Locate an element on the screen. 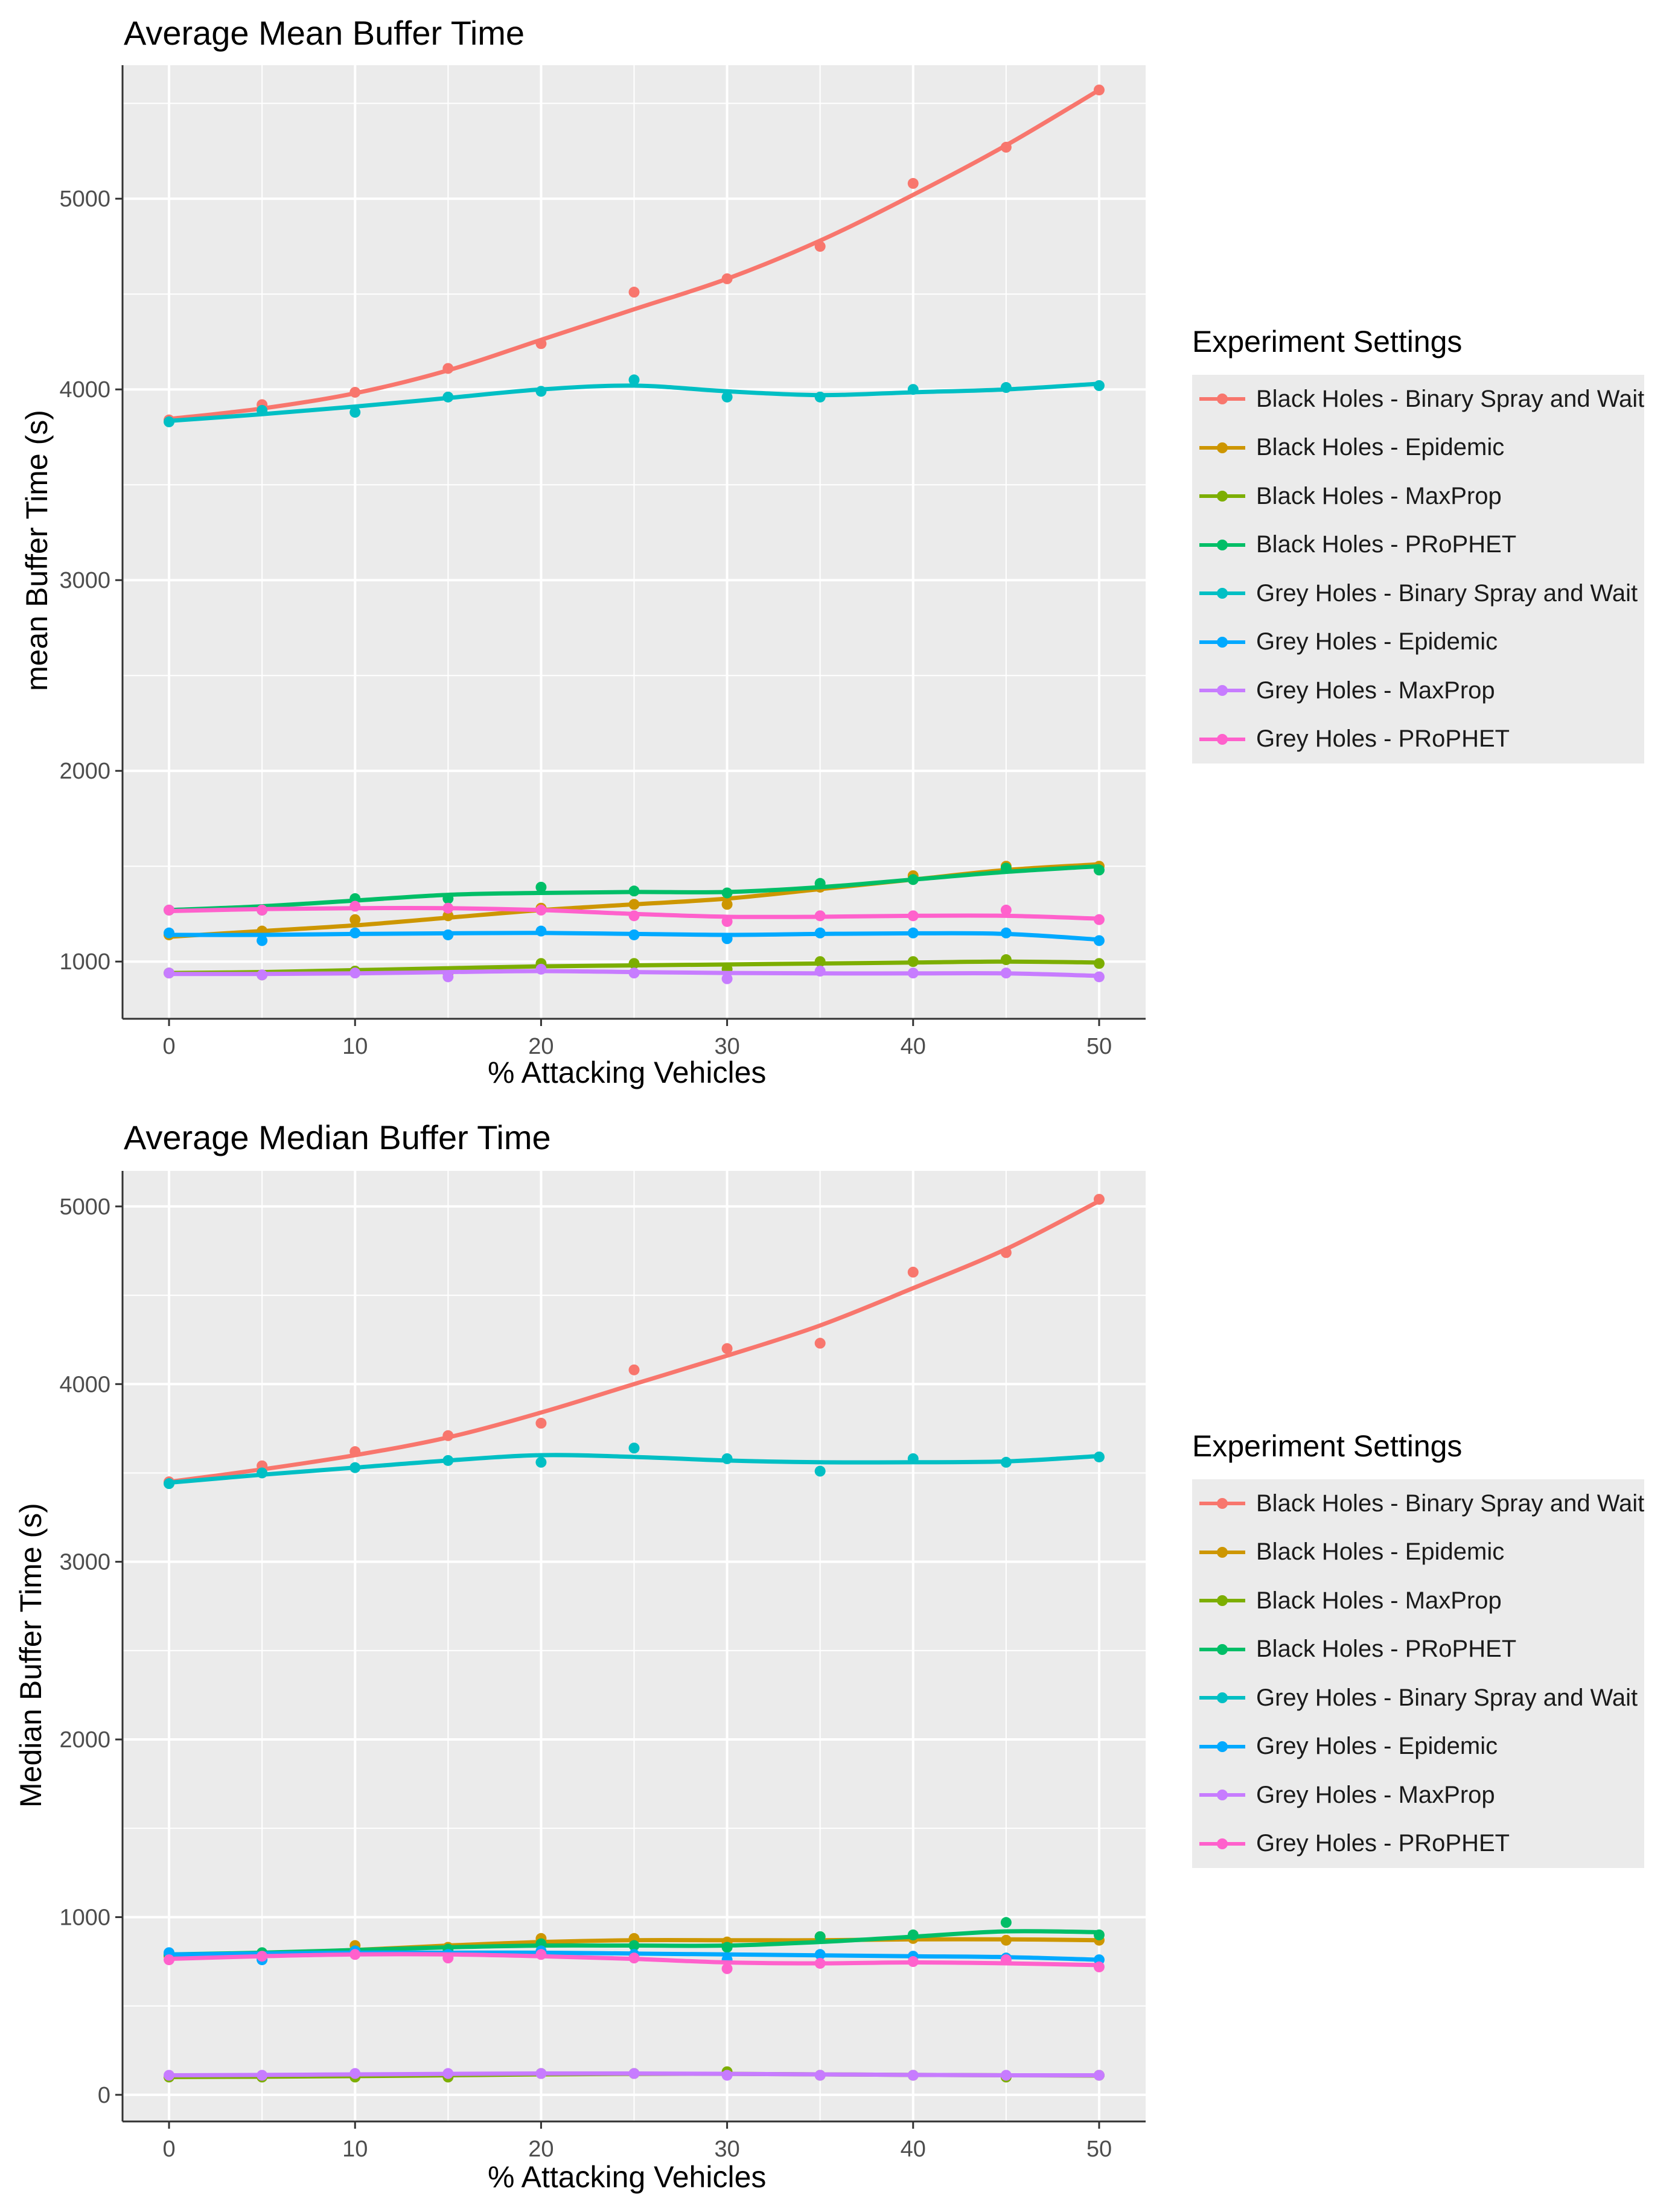  chart1-legend-label: Grey Holes - MaxProp is located at coordinates (1375, 690).